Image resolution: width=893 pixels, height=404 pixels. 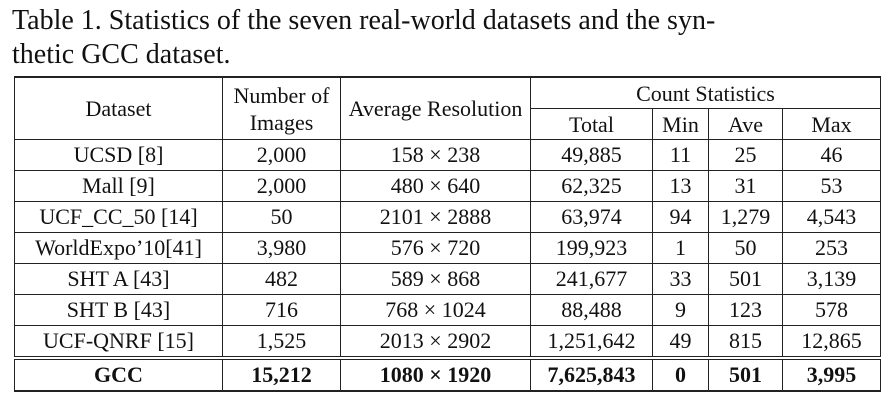 I want to click on table-cell: 49,885, so click(x=591, y=155).